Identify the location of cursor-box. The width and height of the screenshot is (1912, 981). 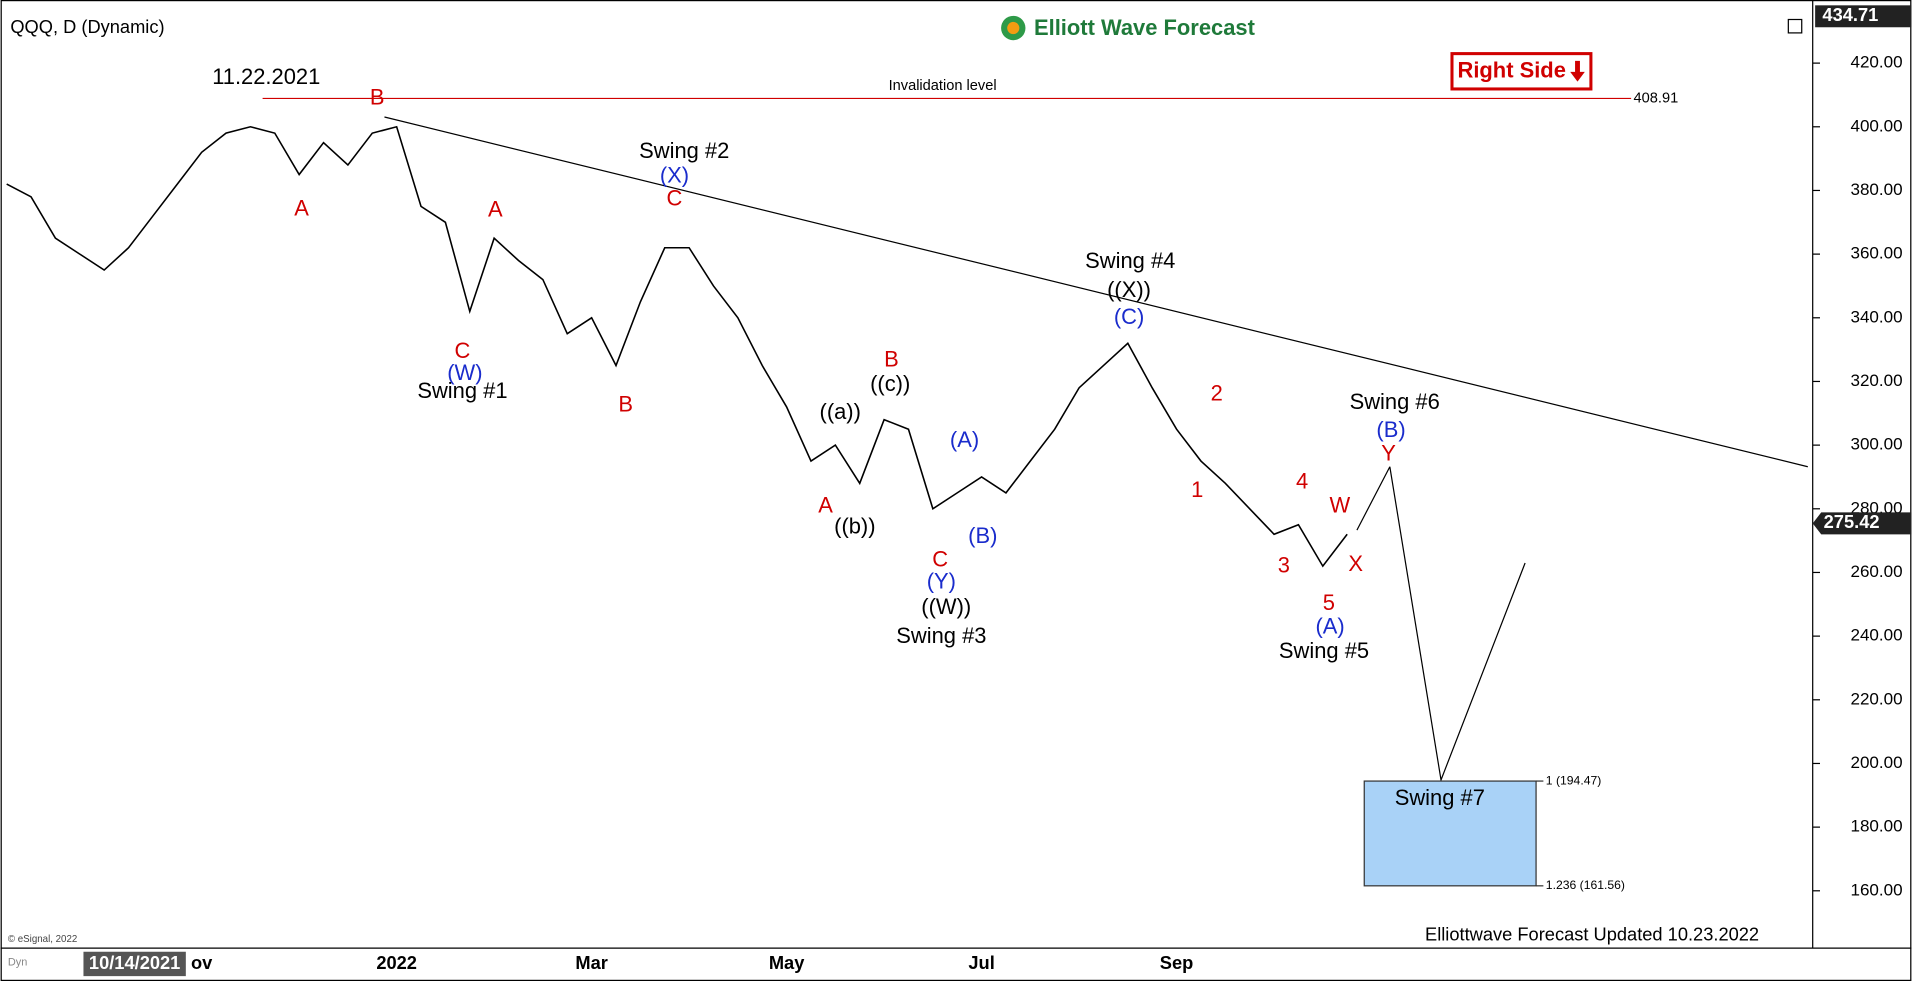
(134, 964).